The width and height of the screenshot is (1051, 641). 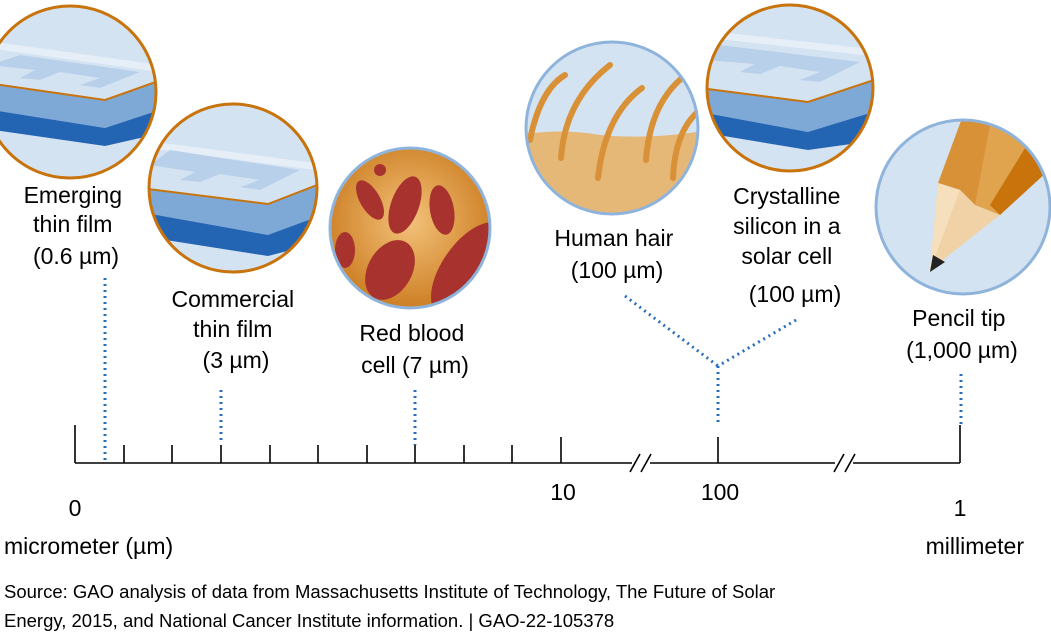 I want to click on tick-label-1: 1, so click(x=960, y=508).